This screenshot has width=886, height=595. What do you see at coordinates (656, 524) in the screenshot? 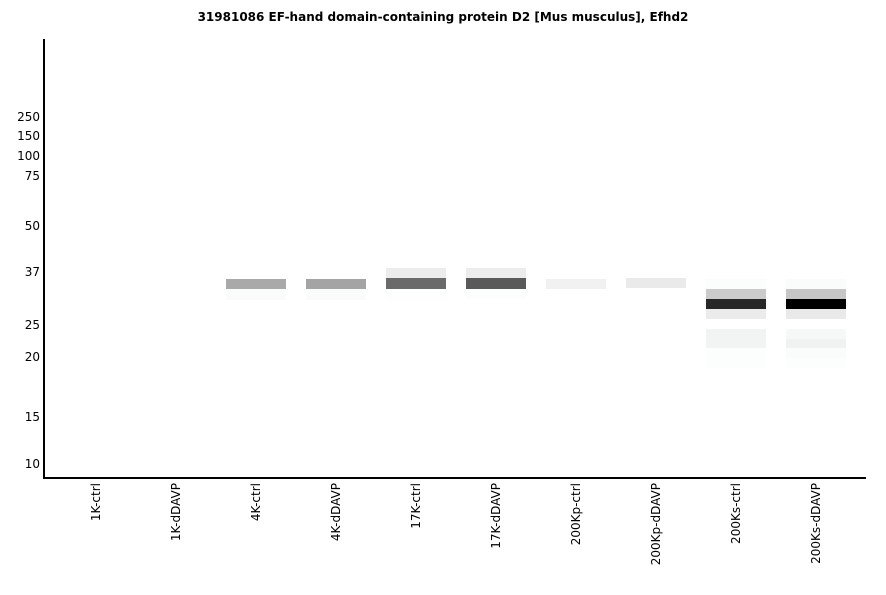
I see `lane-label: 200Kp-dDAVP` at bounding box center [656, 524].